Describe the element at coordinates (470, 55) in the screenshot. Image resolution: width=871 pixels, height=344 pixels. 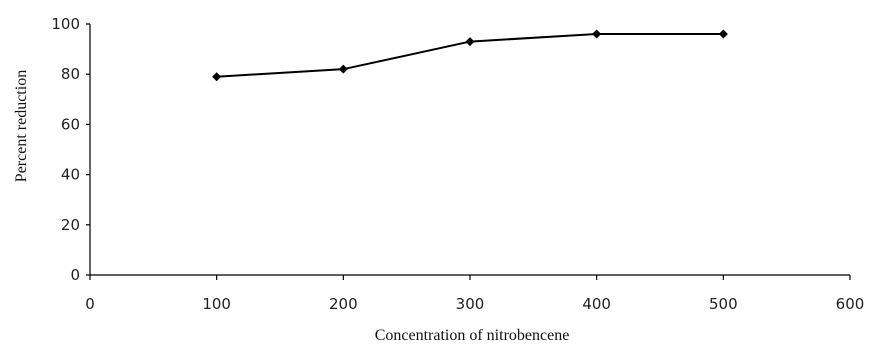
I see `plot-area` at that location.